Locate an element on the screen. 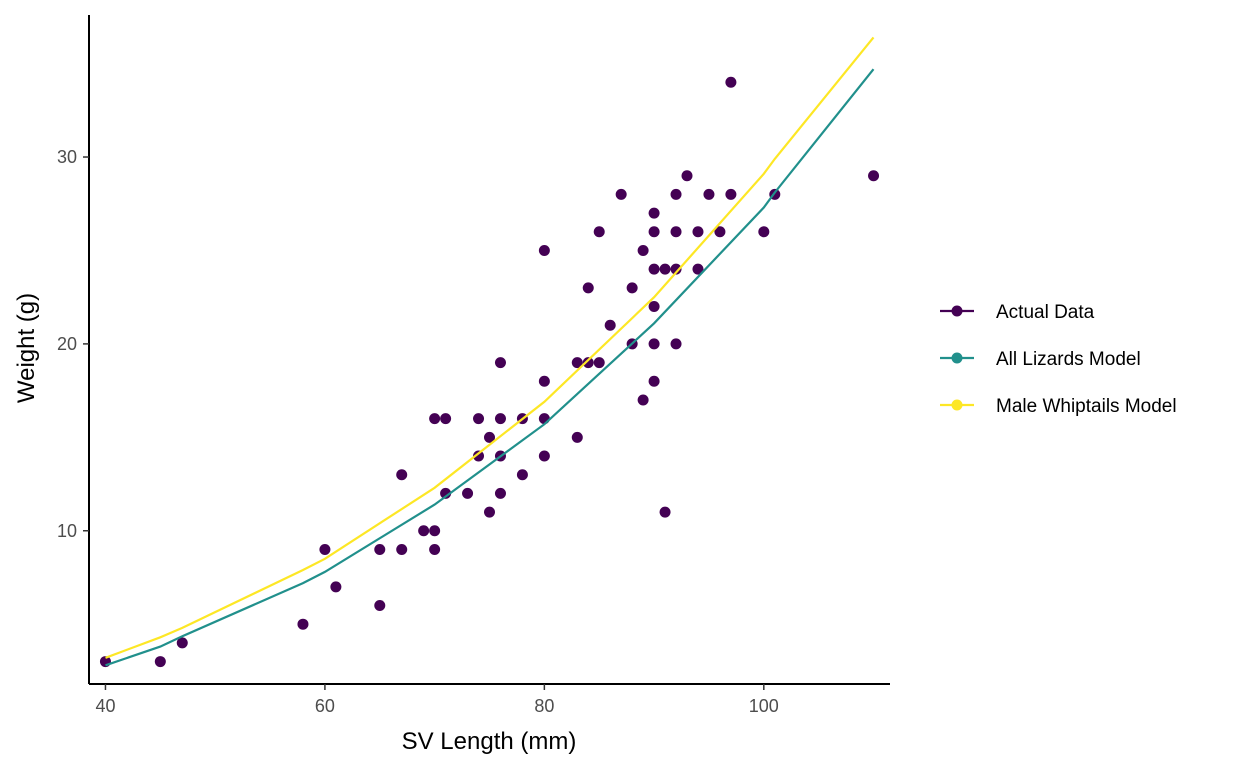  x-tick-label: 60 is located at coordinates (325, 706).